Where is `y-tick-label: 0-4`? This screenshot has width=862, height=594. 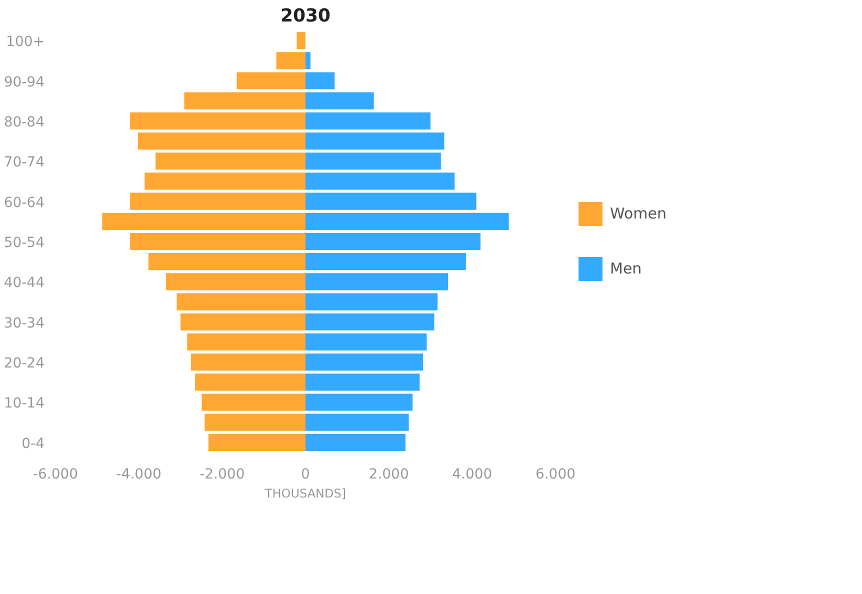
y-tick-label: 0-4 is located at coordinates (33, 444).